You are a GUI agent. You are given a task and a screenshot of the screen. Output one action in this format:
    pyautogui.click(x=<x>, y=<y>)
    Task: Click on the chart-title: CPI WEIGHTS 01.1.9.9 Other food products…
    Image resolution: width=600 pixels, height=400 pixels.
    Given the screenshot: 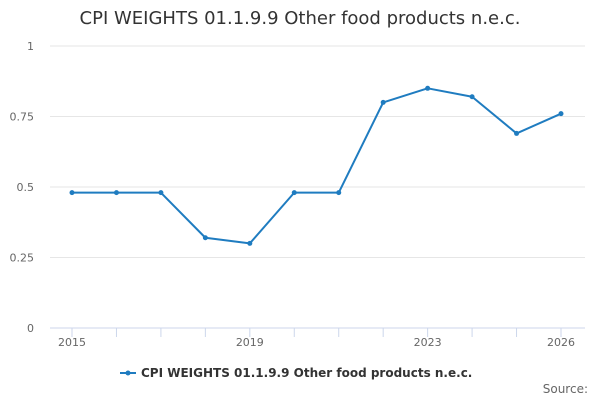 What is the action you would take?
    pyautogui.click(x=300, y=18)
    